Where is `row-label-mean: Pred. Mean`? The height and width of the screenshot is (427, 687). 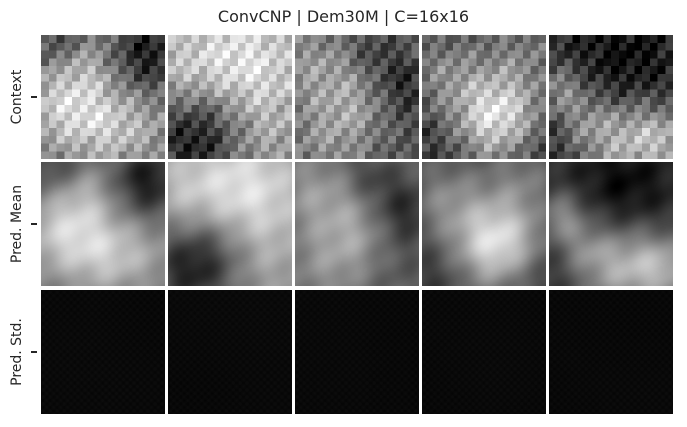 row-label-mean: Pred. Mean is located at coordinates (17, 224).